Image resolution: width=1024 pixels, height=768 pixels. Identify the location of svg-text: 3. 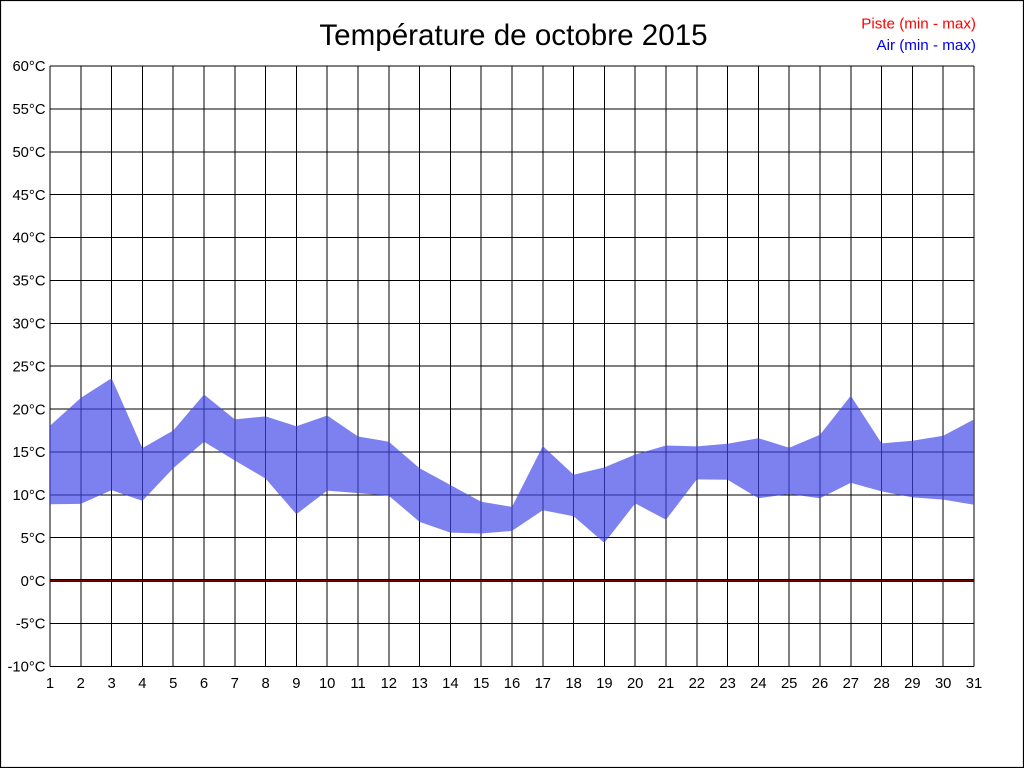
(111, 684).